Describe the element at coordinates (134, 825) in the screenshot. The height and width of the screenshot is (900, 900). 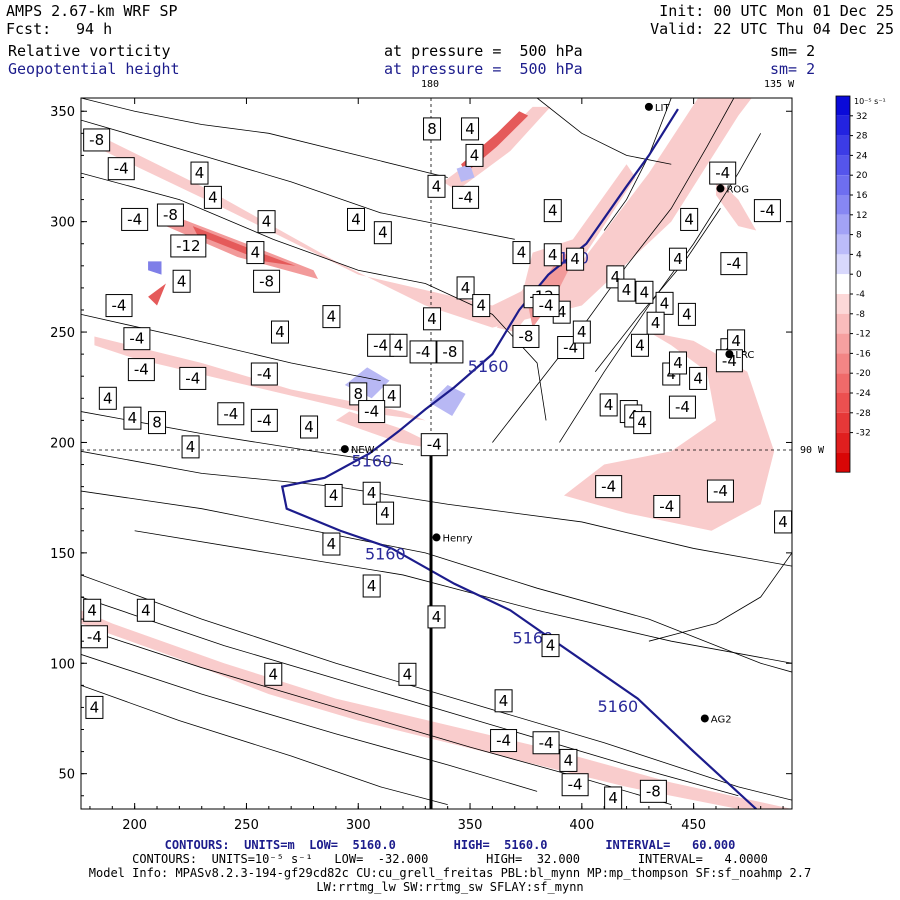
I see `x-tick-label: 200` at that location.